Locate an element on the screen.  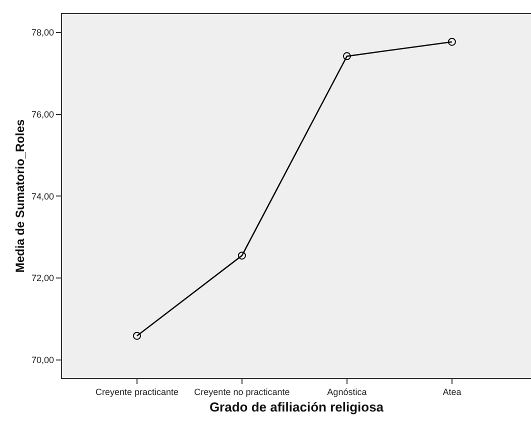
x-axis-title: Grado de afiliación religiosa is located at coordinates (296, 407).